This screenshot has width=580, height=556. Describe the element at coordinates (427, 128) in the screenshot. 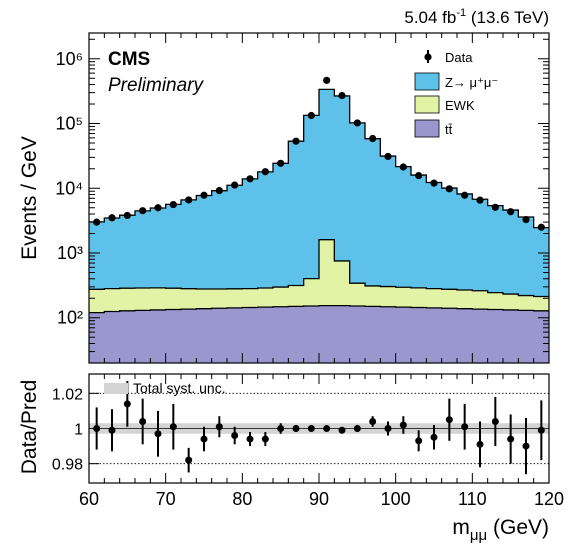

I see `legend-ttbar-swatch` at that location.